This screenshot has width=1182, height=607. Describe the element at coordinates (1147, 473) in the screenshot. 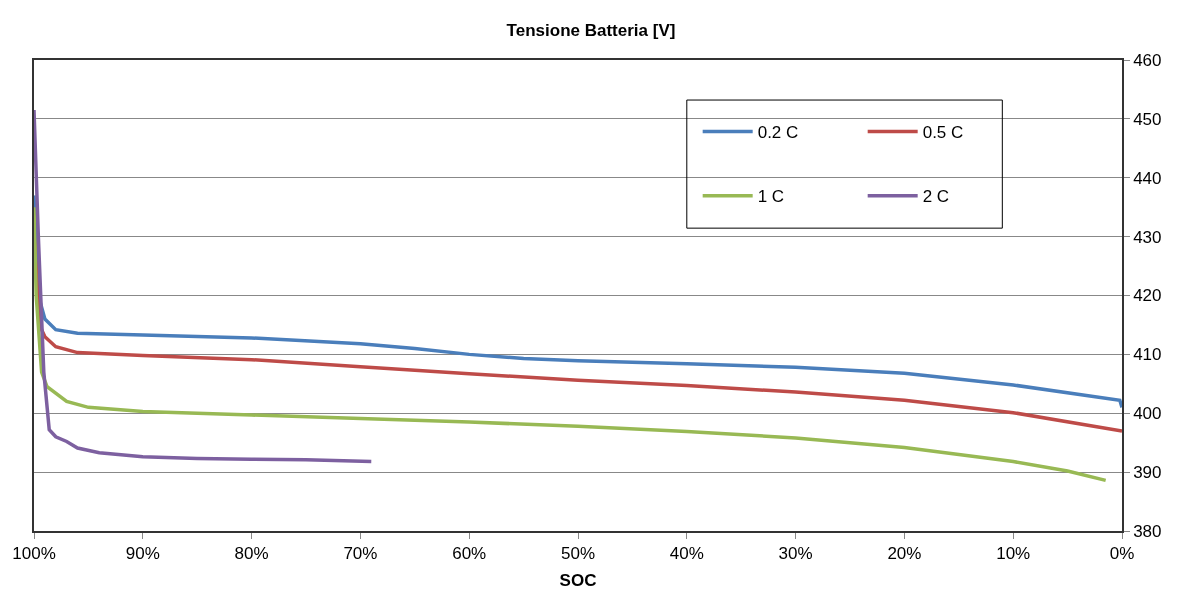

I see `y-tick-label: 390` at that location.